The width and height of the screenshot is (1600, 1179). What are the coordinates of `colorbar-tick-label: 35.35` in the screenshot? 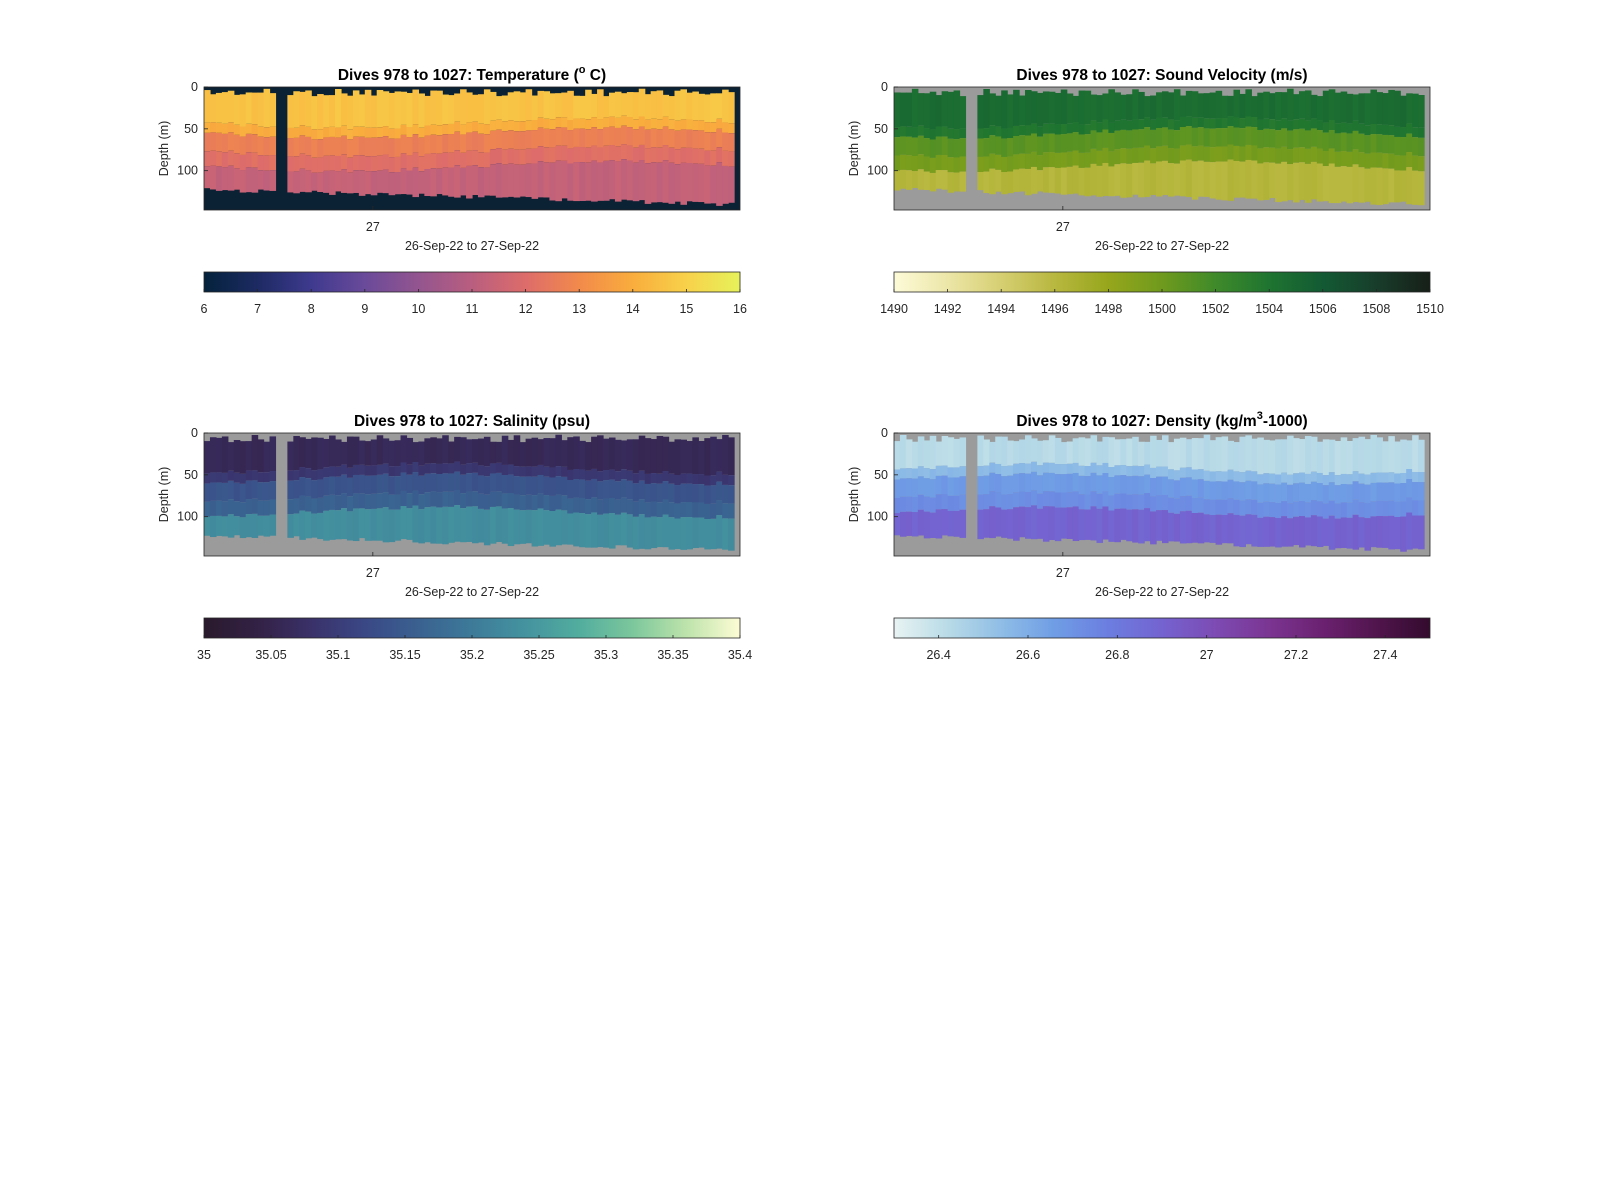 It's located at (672, 655).